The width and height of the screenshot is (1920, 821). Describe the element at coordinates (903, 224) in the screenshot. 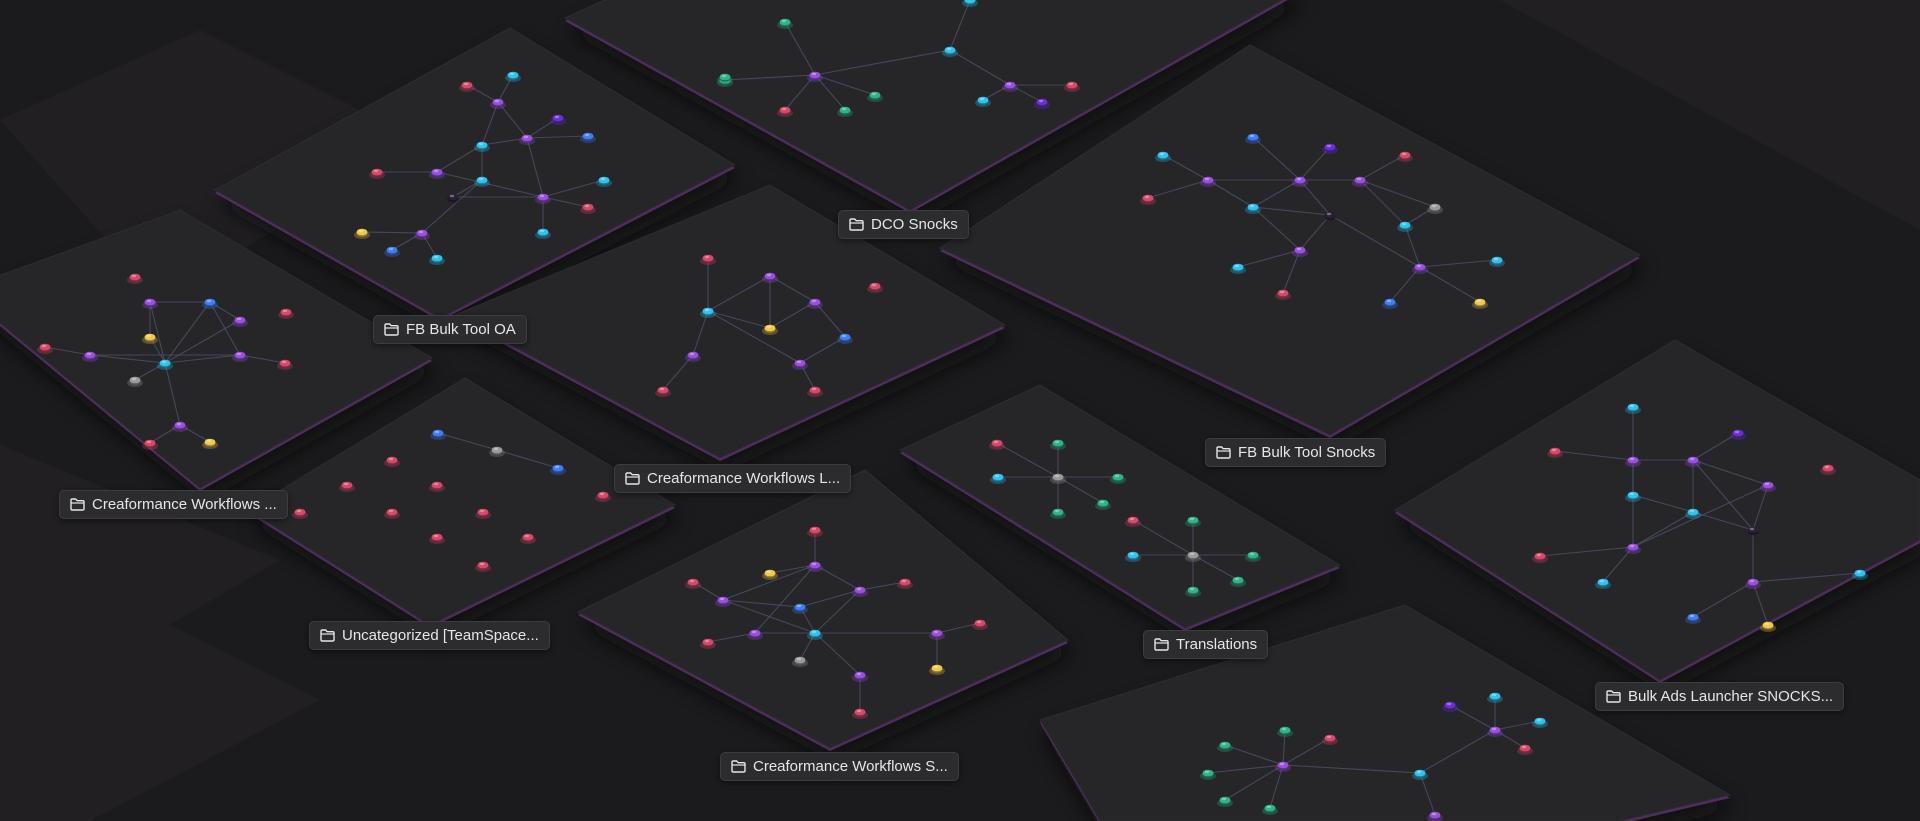

I see `folder-label-dco-snocks: DCO Snocks` at that location.